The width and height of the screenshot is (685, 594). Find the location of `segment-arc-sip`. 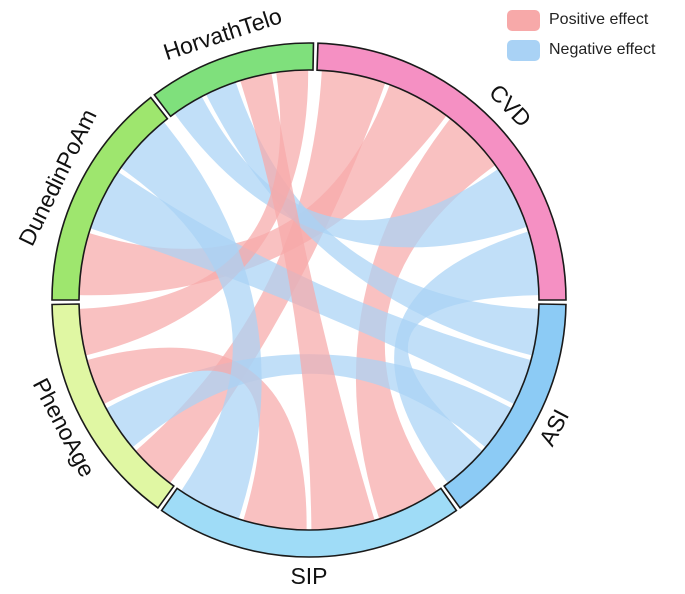

segment-arc-sip is located at coordinates (309, 522).